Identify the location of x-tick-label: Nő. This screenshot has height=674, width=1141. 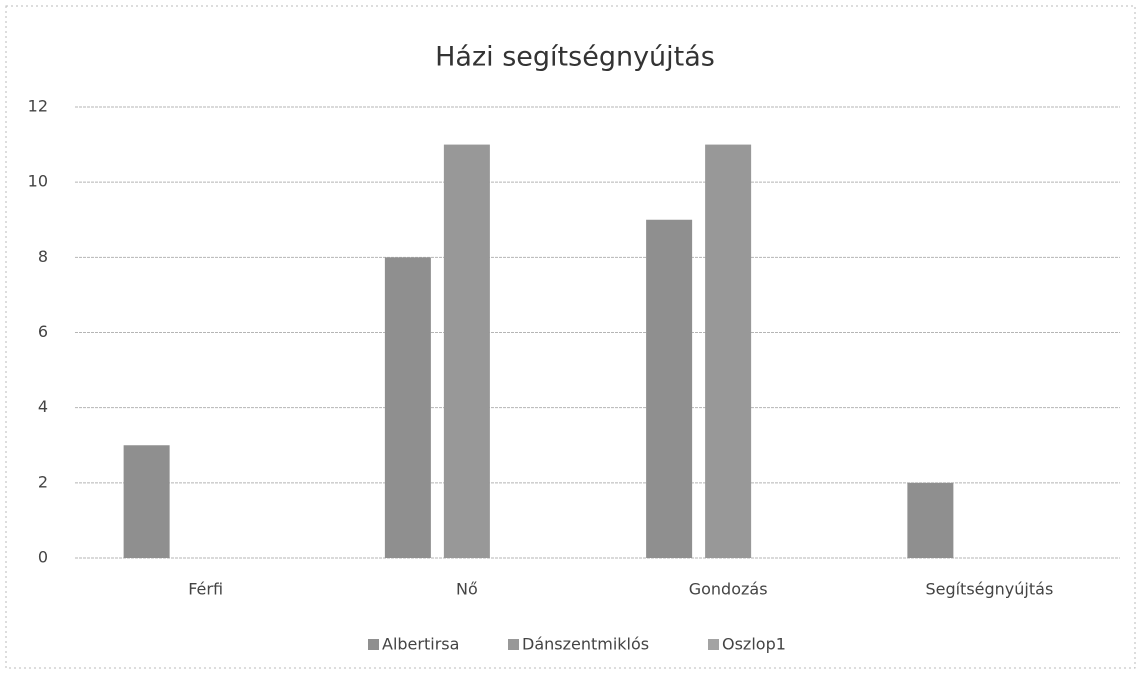
(467, 589).